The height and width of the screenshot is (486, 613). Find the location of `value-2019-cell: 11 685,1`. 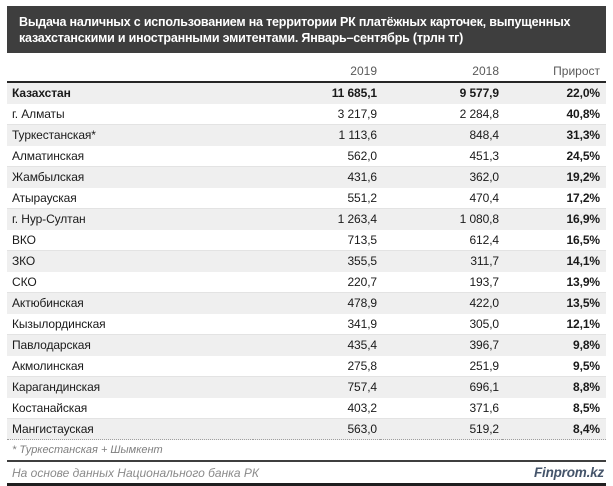

value-2019-cell: 11 685,1 is located at coordinates (316, 92).